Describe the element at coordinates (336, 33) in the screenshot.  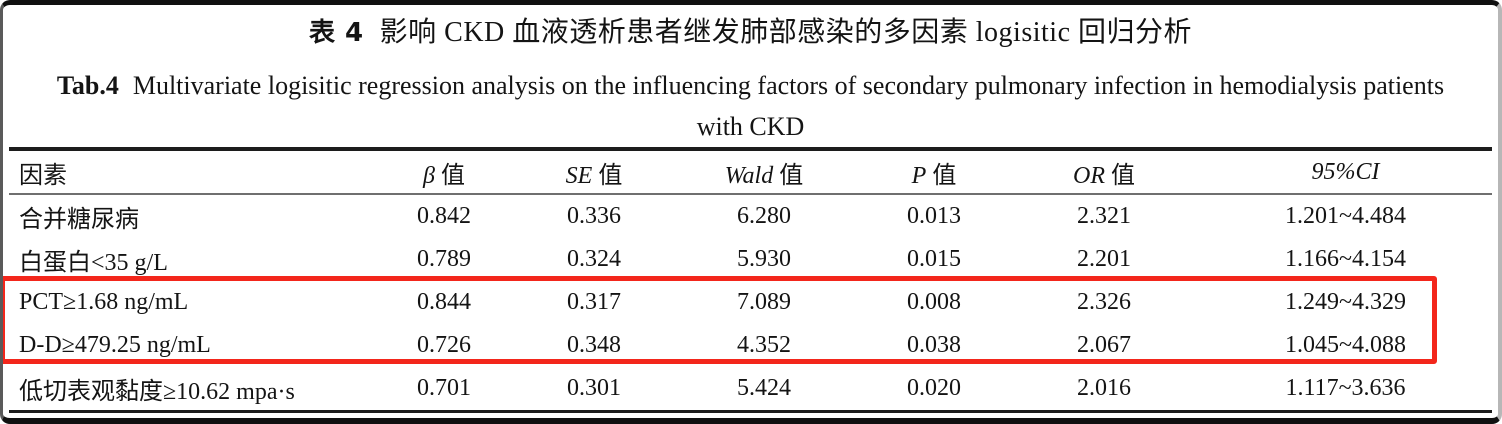
I see `table-number-zh: 表 4` at that location.